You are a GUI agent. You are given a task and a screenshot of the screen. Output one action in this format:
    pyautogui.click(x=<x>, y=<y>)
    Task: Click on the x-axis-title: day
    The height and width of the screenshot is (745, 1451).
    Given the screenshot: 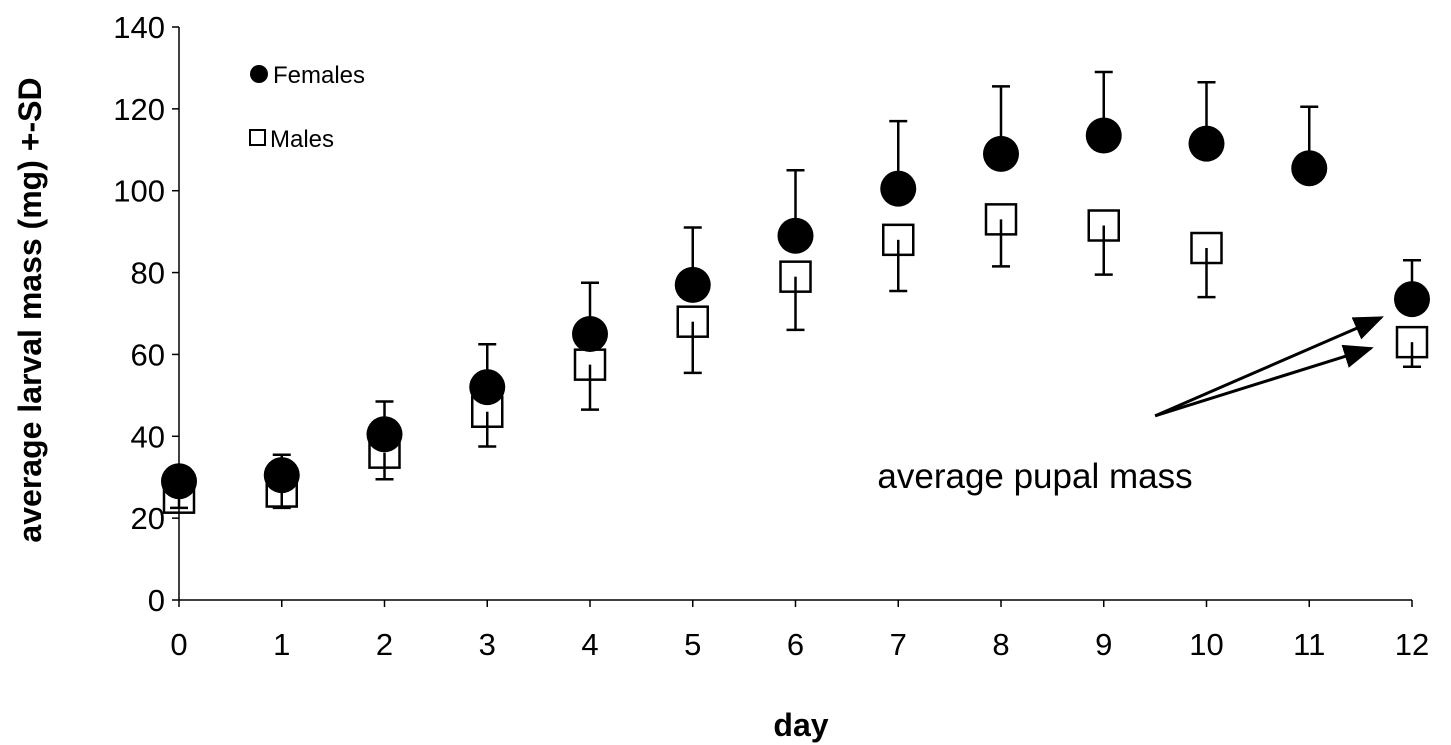 What is the action you would take?
    pyautogui.click(x=800, y=725)
    